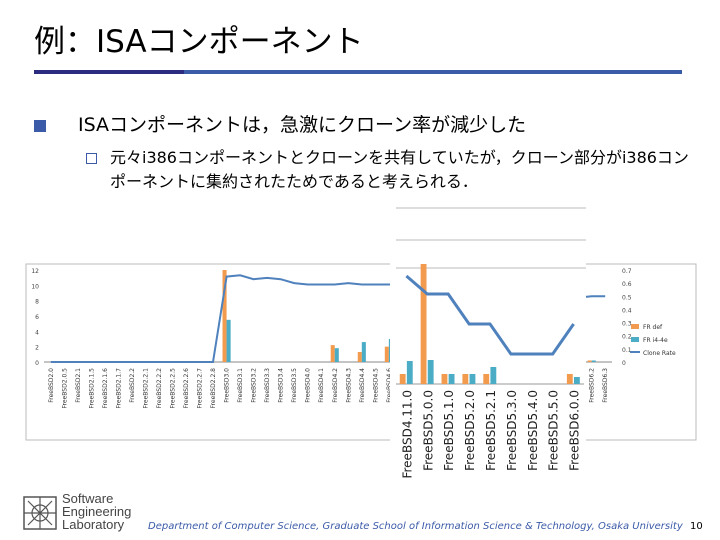 Image resolution: width=720 pixels, height=540 pixels. What do you see at coordinates (40, 513) in the screenshot?
I see `lab-logo-icon` at bounding box center [40, 513].